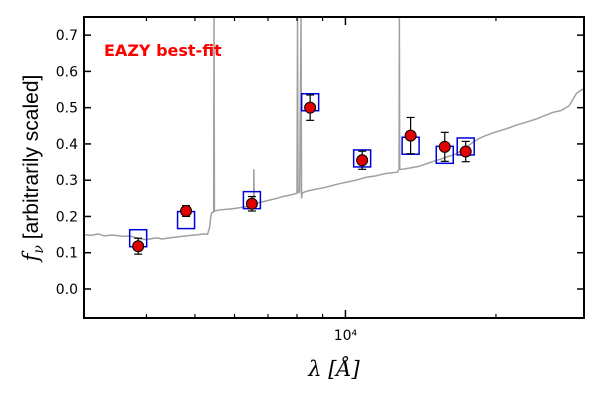  What do you see at coordinates (67, 109) in the screenshot?
I see `y-tick-label-5: 0.5` at bounding box center [67, 109].